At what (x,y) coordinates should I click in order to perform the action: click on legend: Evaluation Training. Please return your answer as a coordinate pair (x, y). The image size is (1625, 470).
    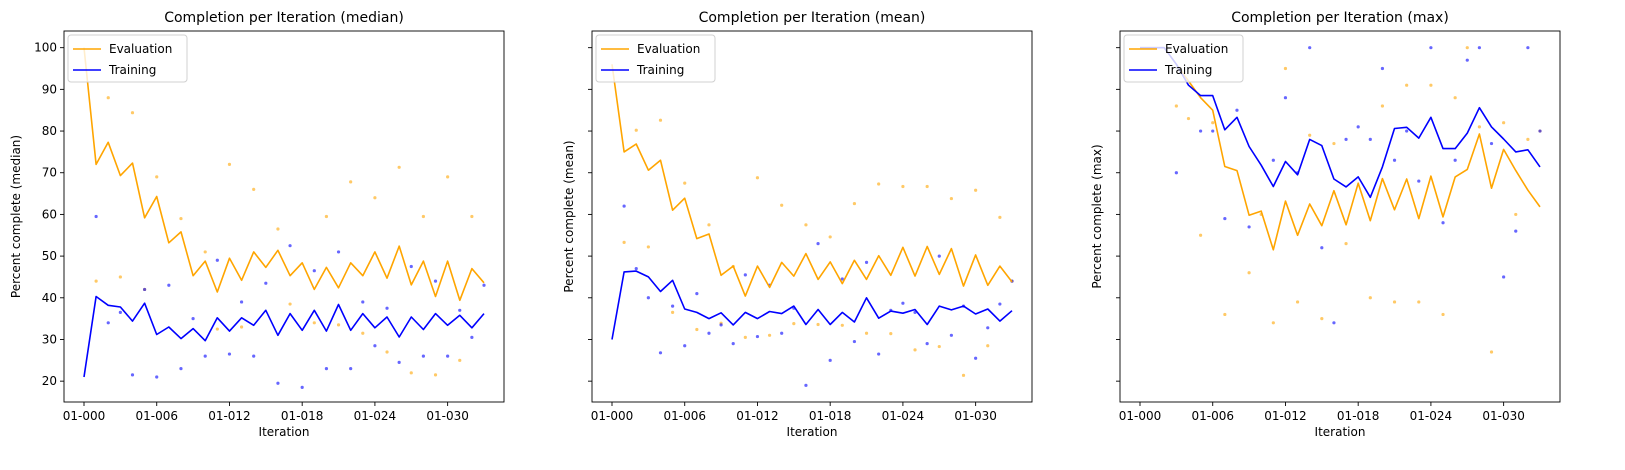
    Looking at the image, I should click on (1183, 58).